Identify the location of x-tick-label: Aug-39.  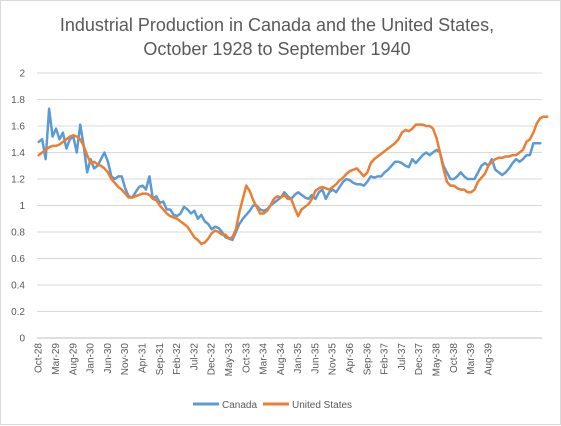
(488, 359).